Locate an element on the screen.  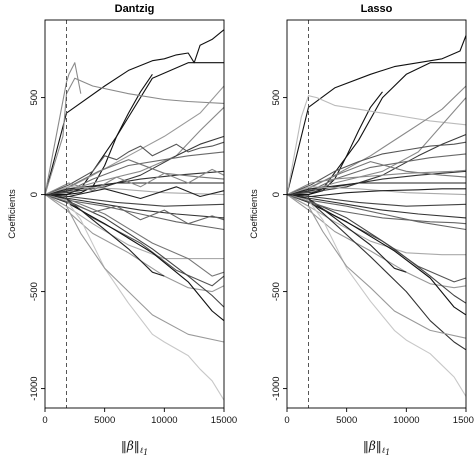
panel-title: Dantzig is located at coordinates (135, 9).